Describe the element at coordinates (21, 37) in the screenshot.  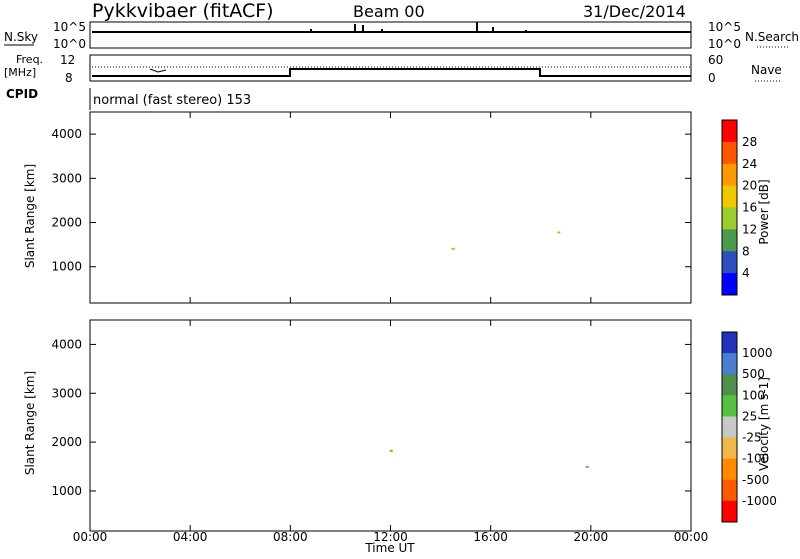
I see `nsky-label: N.Sky` at that location.